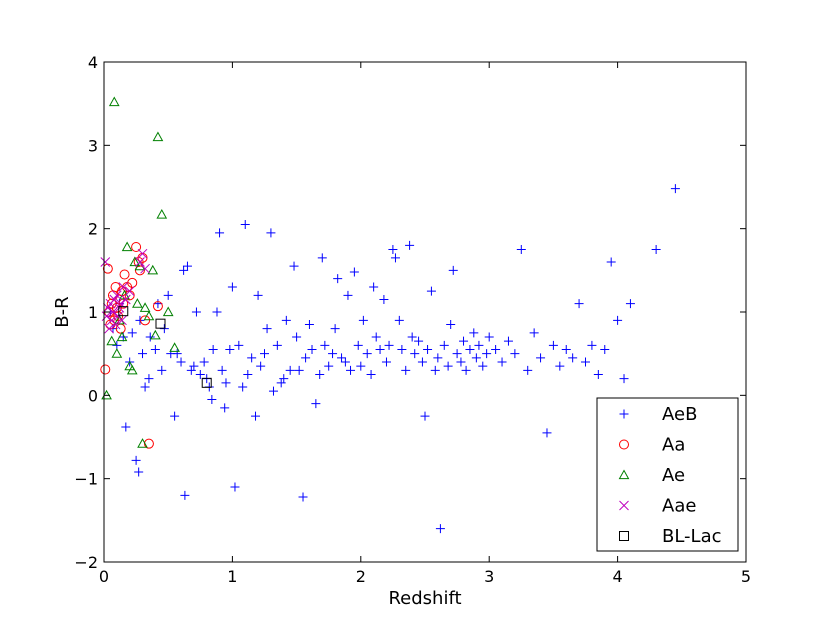  What do you see at coordinates (62, 311) in the screenshot?
I see `y-axis-title: B-R` at bounding box center [62, 311].